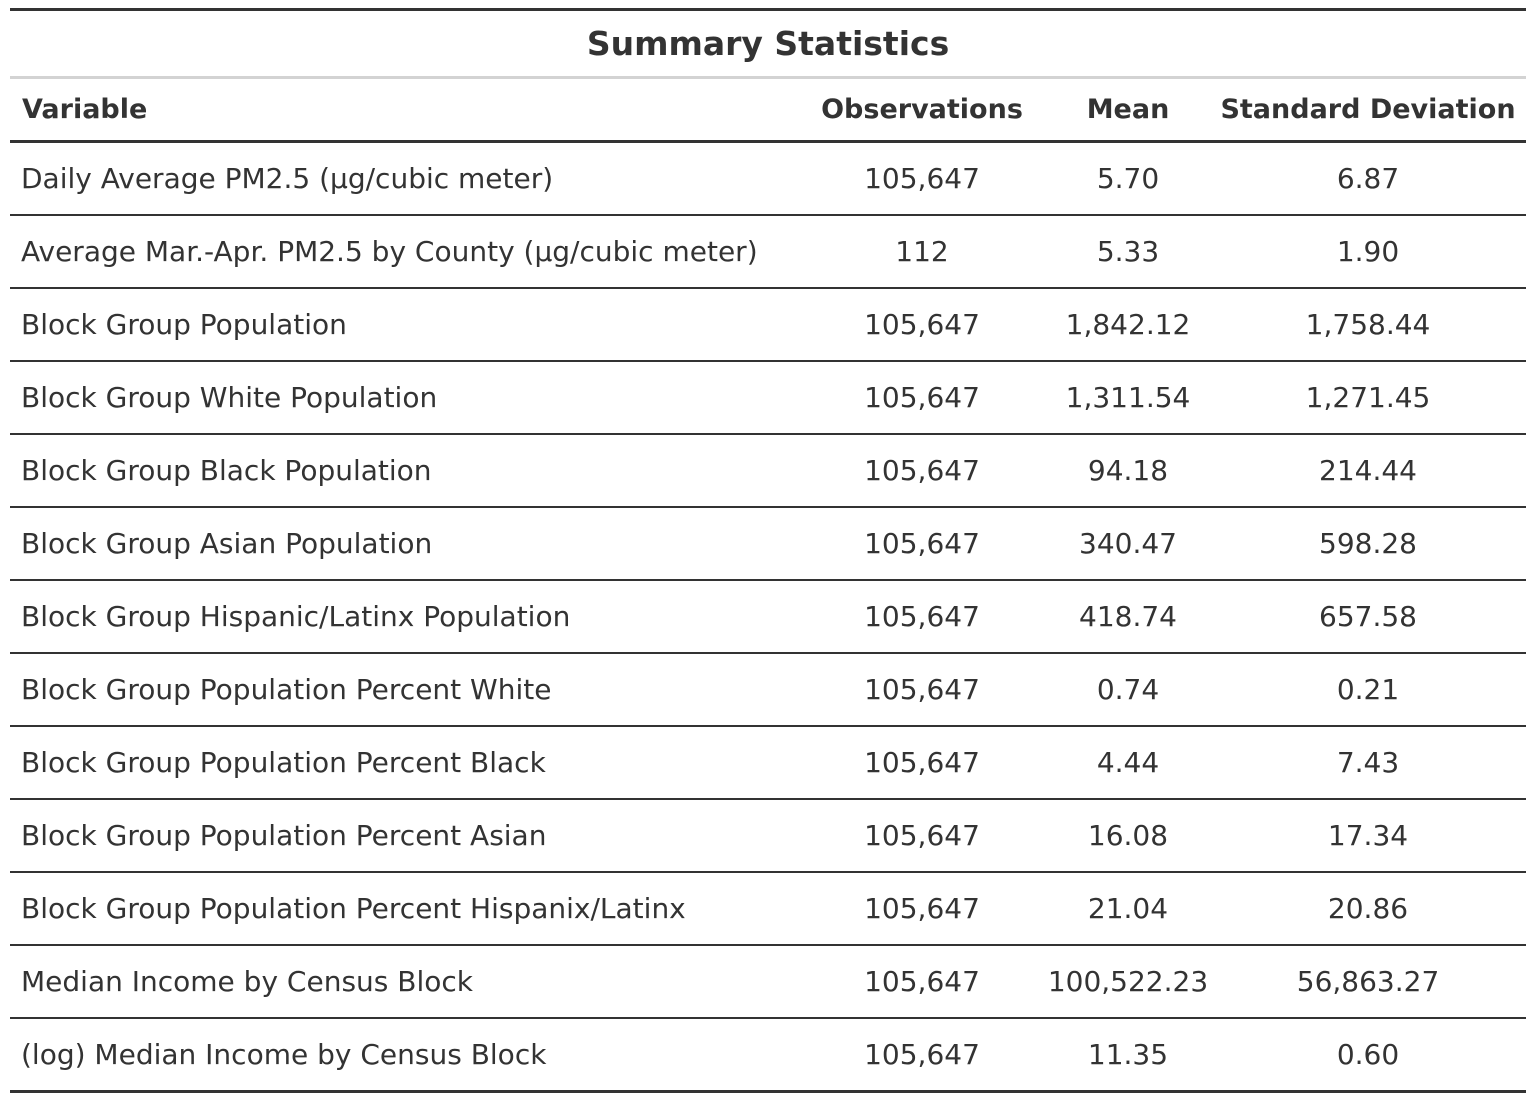 This screenshot has width=1534, height=1093. Describe the element at coordinates (1368, 471) in the screenshot. I see `cell-standard-deviation: 214.44` at that location.